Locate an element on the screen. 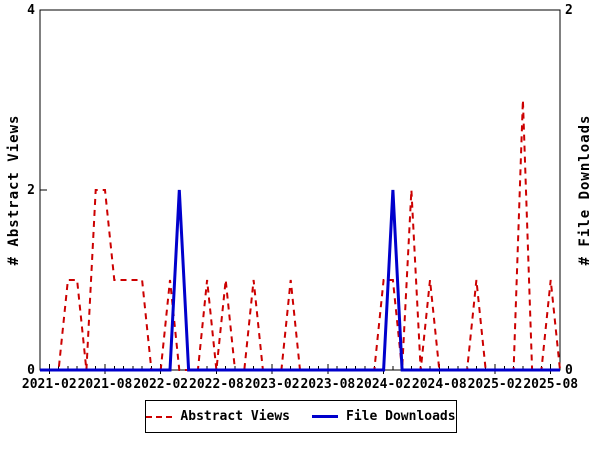 This screenshot has height=450, width=600. legend-label-abstract-views: Abstract Views is located at coordinates (235, 416).